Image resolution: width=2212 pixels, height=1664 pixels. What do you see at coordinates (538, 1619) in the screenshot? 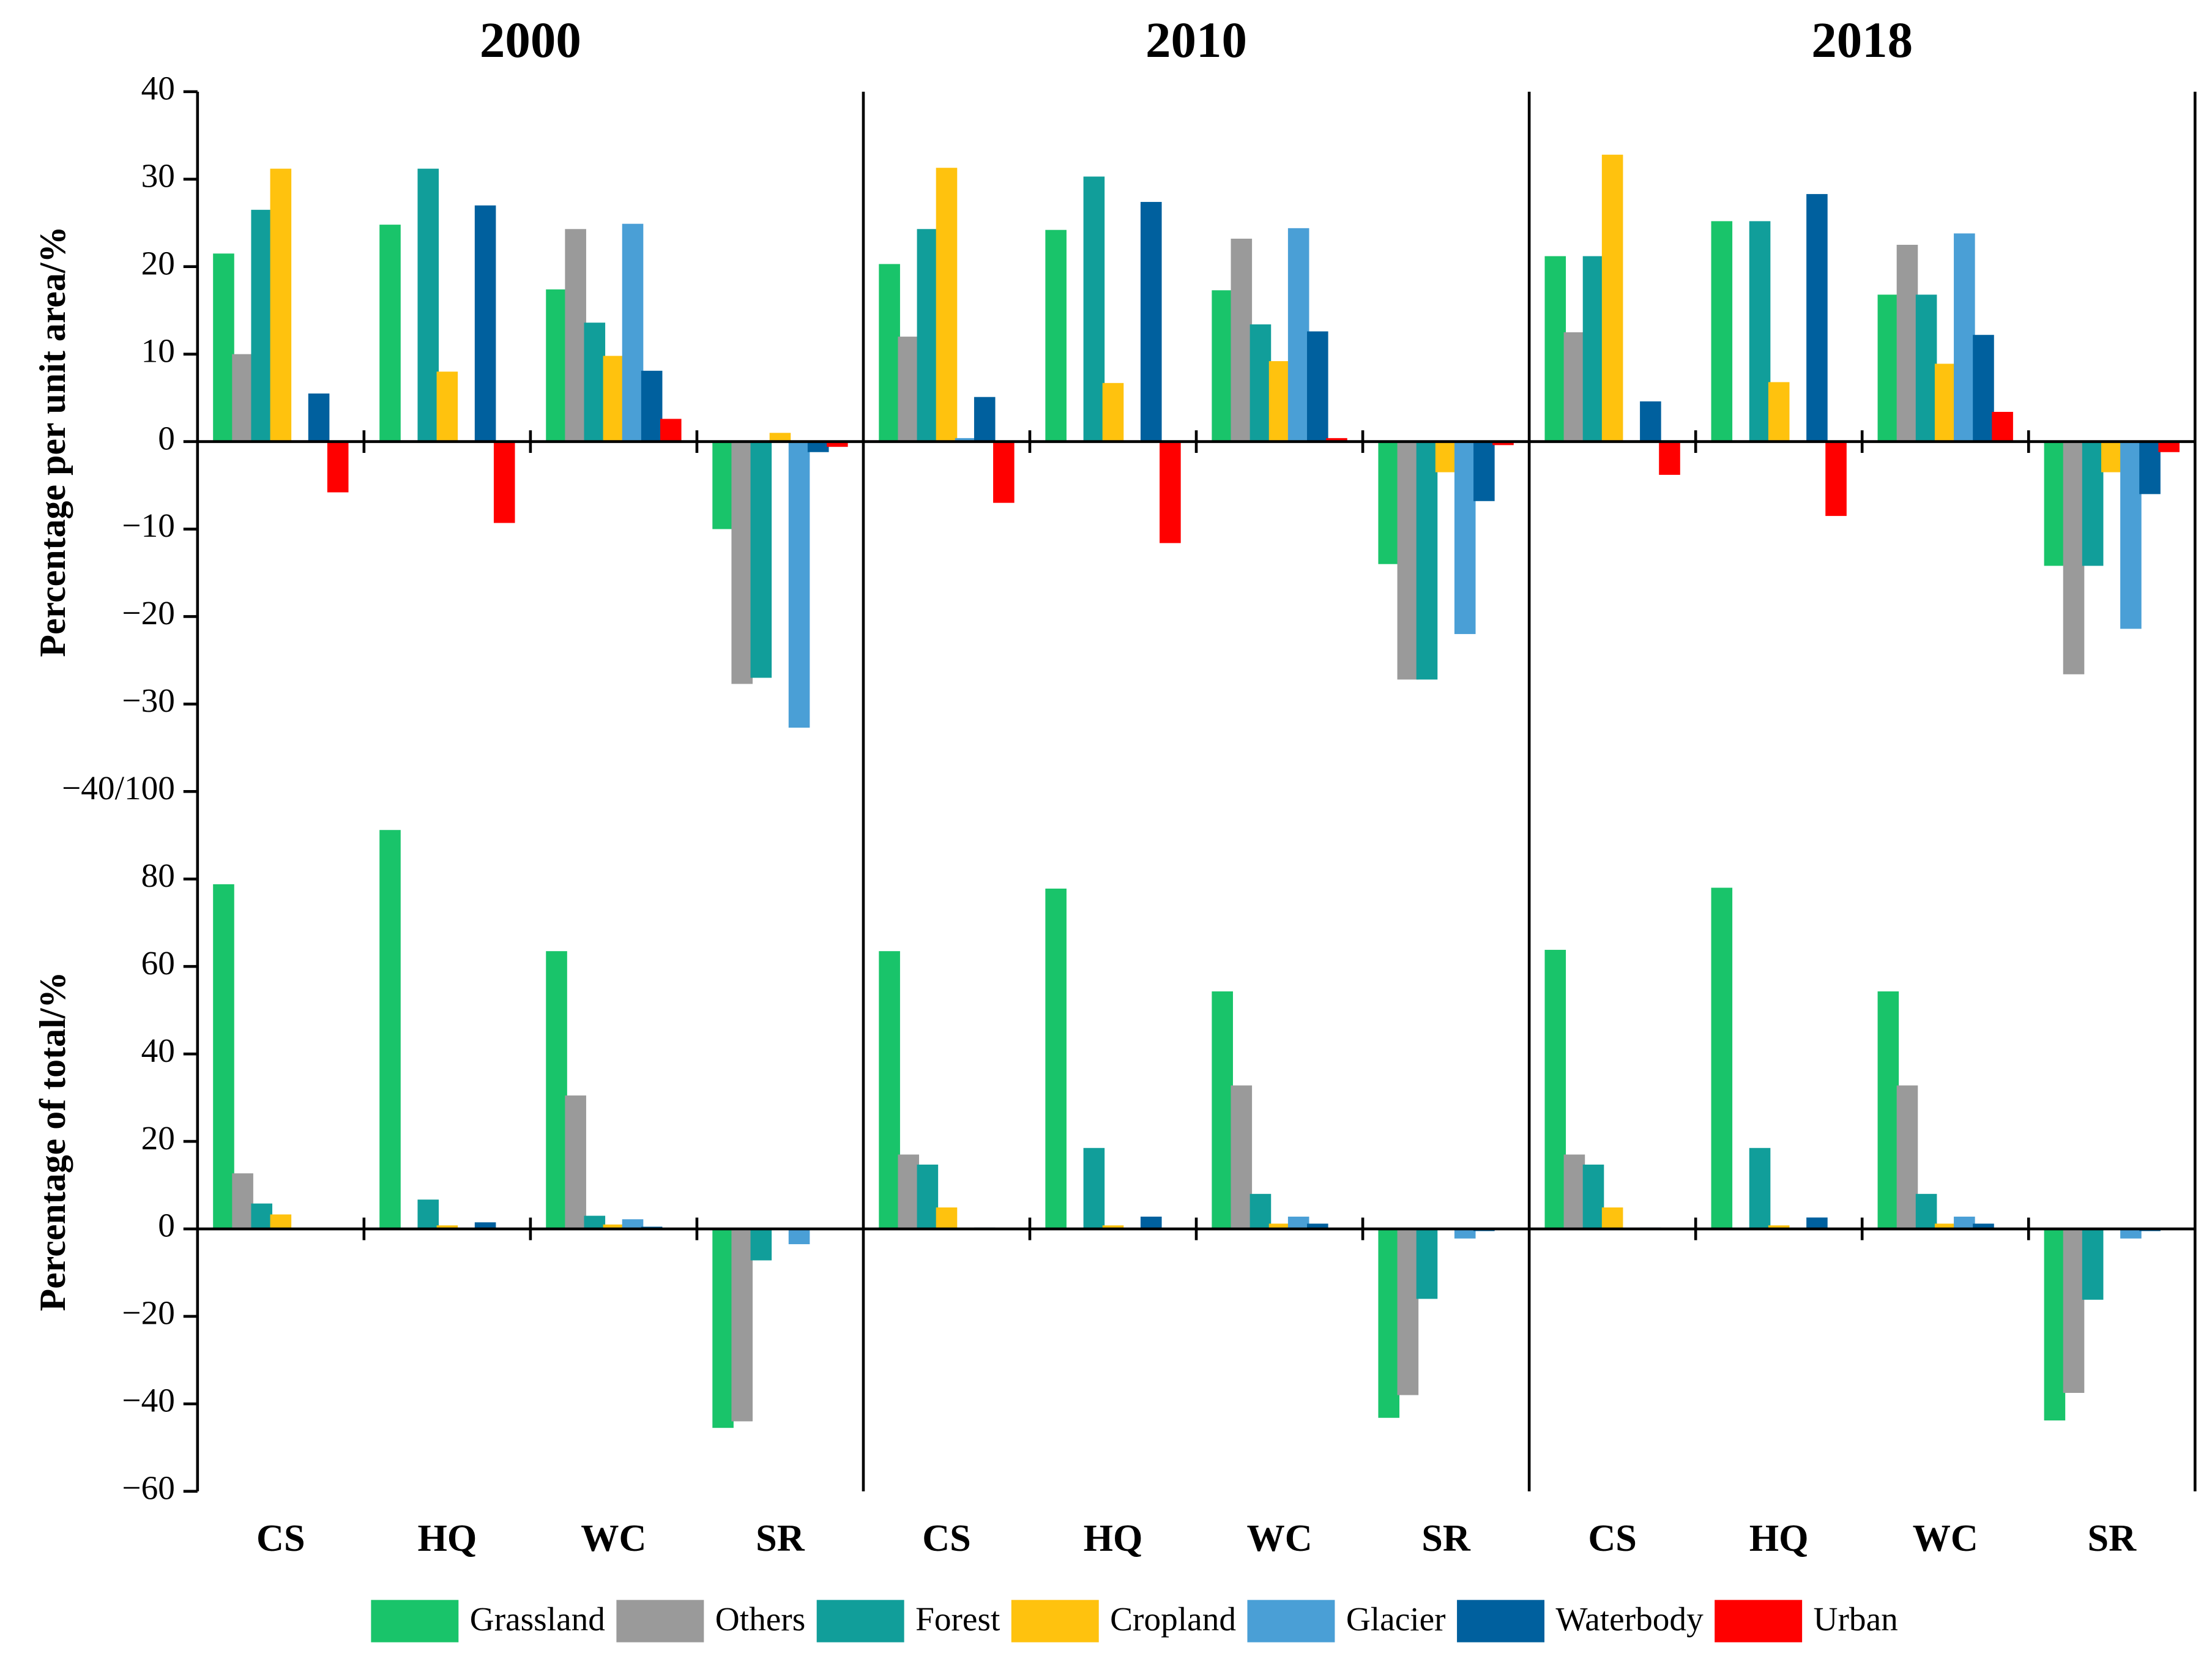
I see `legend-label: Grassland` at bounding box center [538, 1619].